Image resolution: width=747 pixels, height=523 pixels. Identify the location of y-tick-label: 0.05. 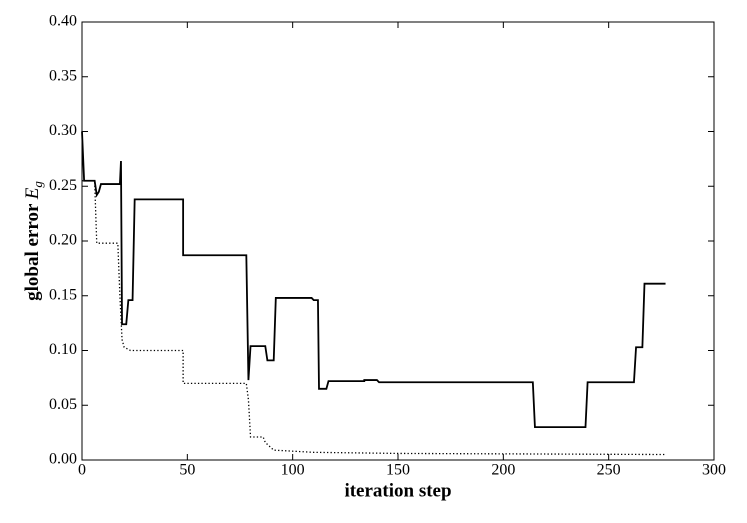
(63, 404).